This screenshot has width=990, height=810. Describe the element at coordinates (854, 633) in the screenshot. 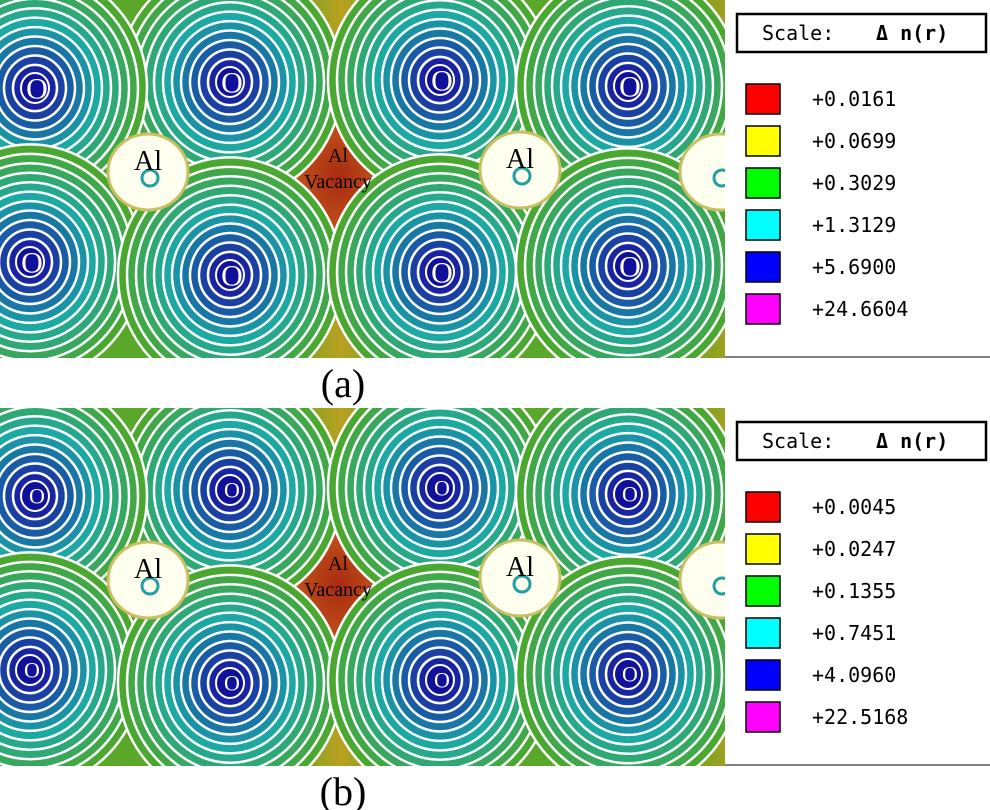

I see `legend-value: +0.7451` at that location.